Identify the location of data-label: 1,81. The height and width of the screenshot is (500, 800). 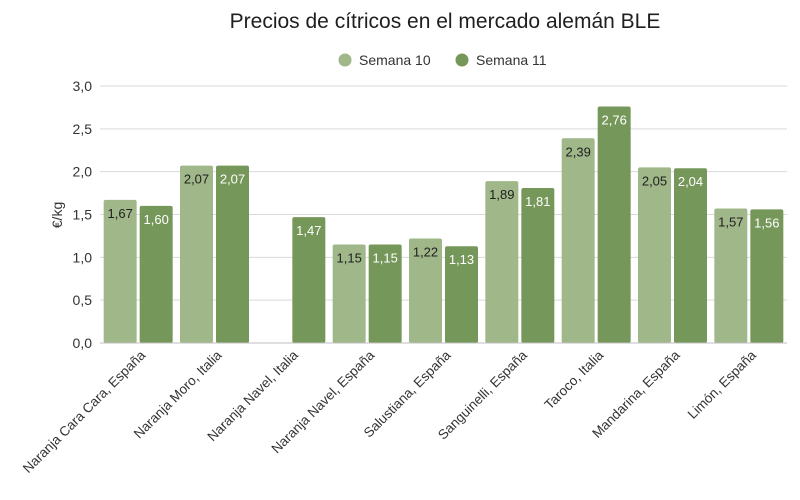
(537, 201).